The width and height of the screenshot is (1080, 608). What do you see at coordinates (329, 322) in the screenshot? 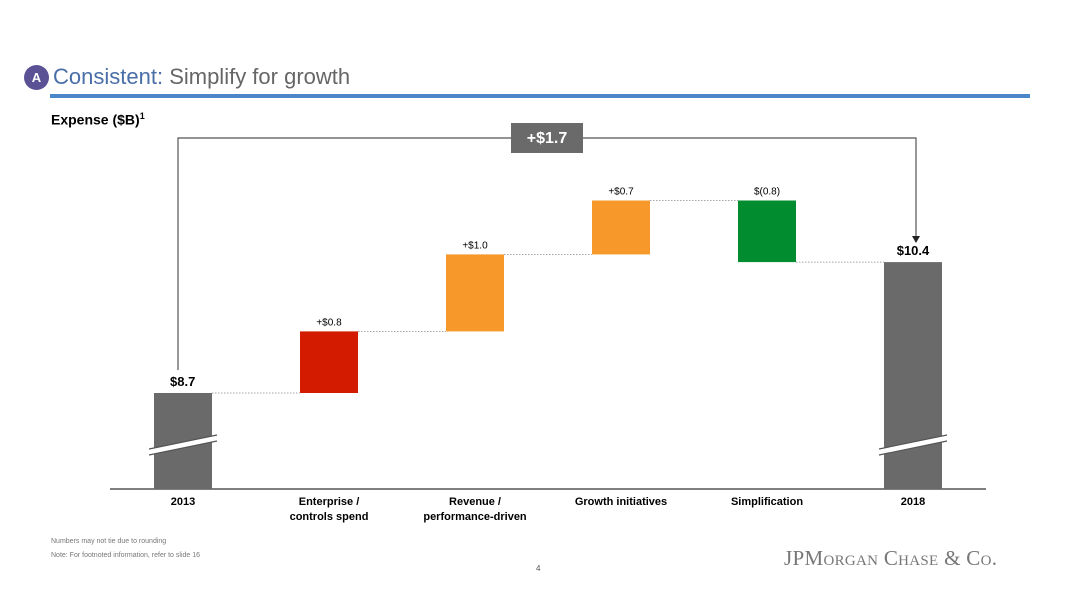
I see `data-label: +$0.8` at bounding box center [329, 322].